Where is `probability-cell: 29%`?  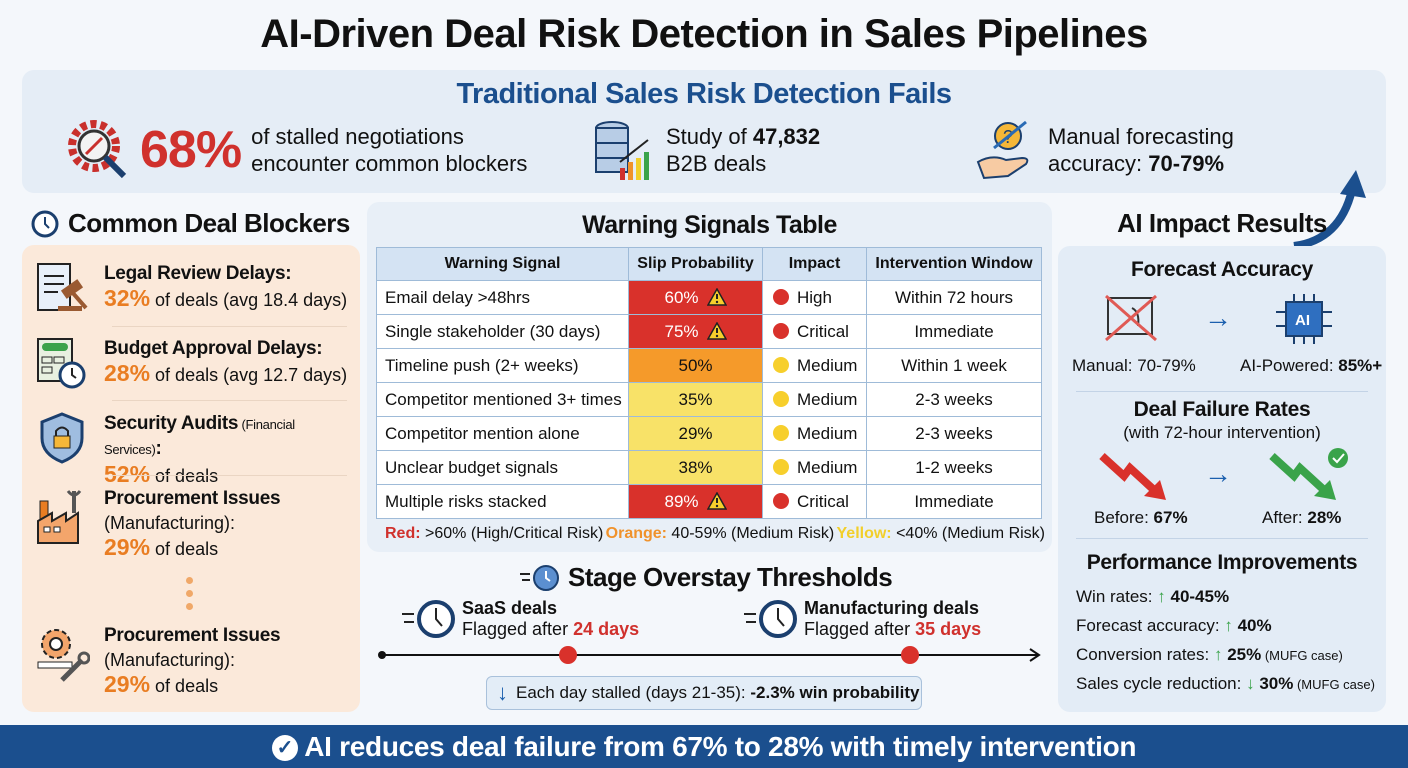 probability-cell: 29% is located at coordinates (695, 433).